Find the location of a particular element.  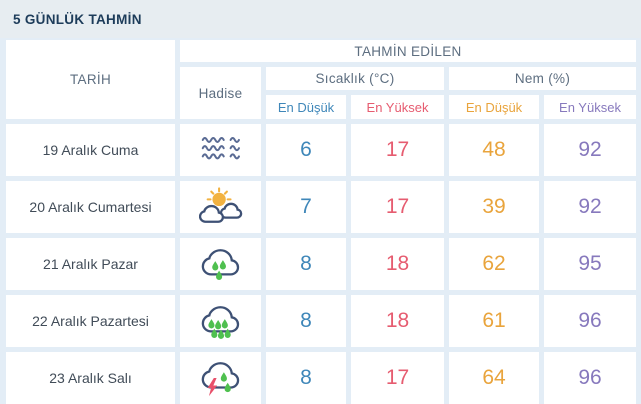

hum-min-value: 61 is located at coordinates (494, 321).